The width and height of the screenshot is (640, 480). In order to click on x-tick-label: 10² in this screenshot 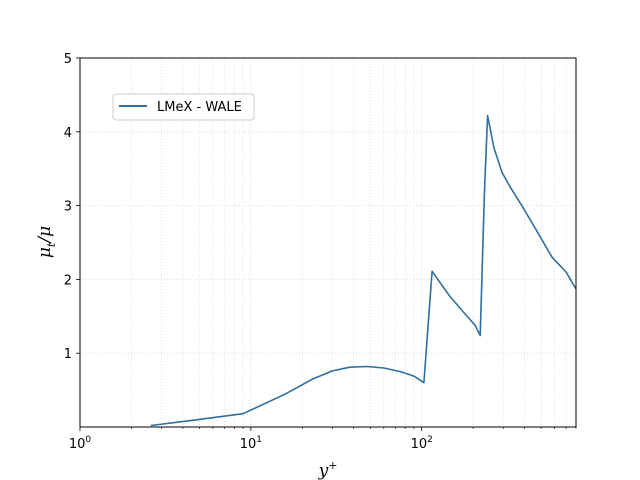, I will do `click(422, 443)`.